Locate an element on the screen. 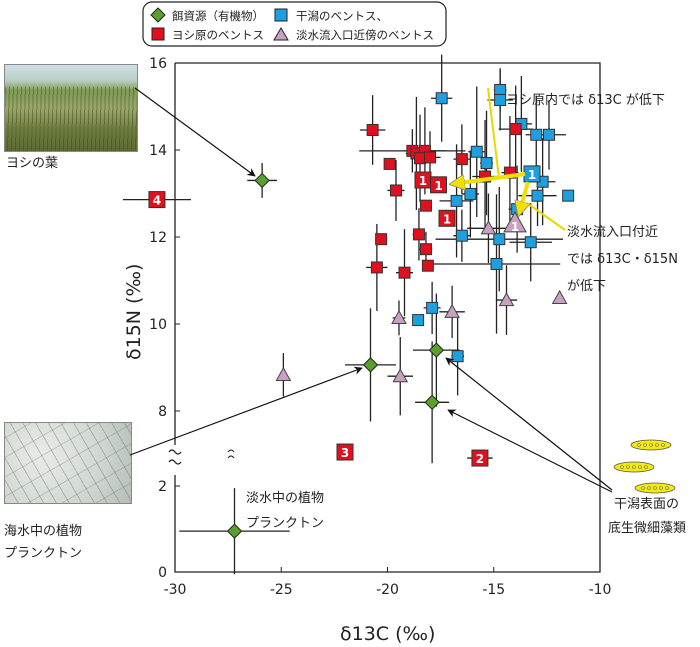  y-tick-label: 8 is located at coordinates (162, 412).